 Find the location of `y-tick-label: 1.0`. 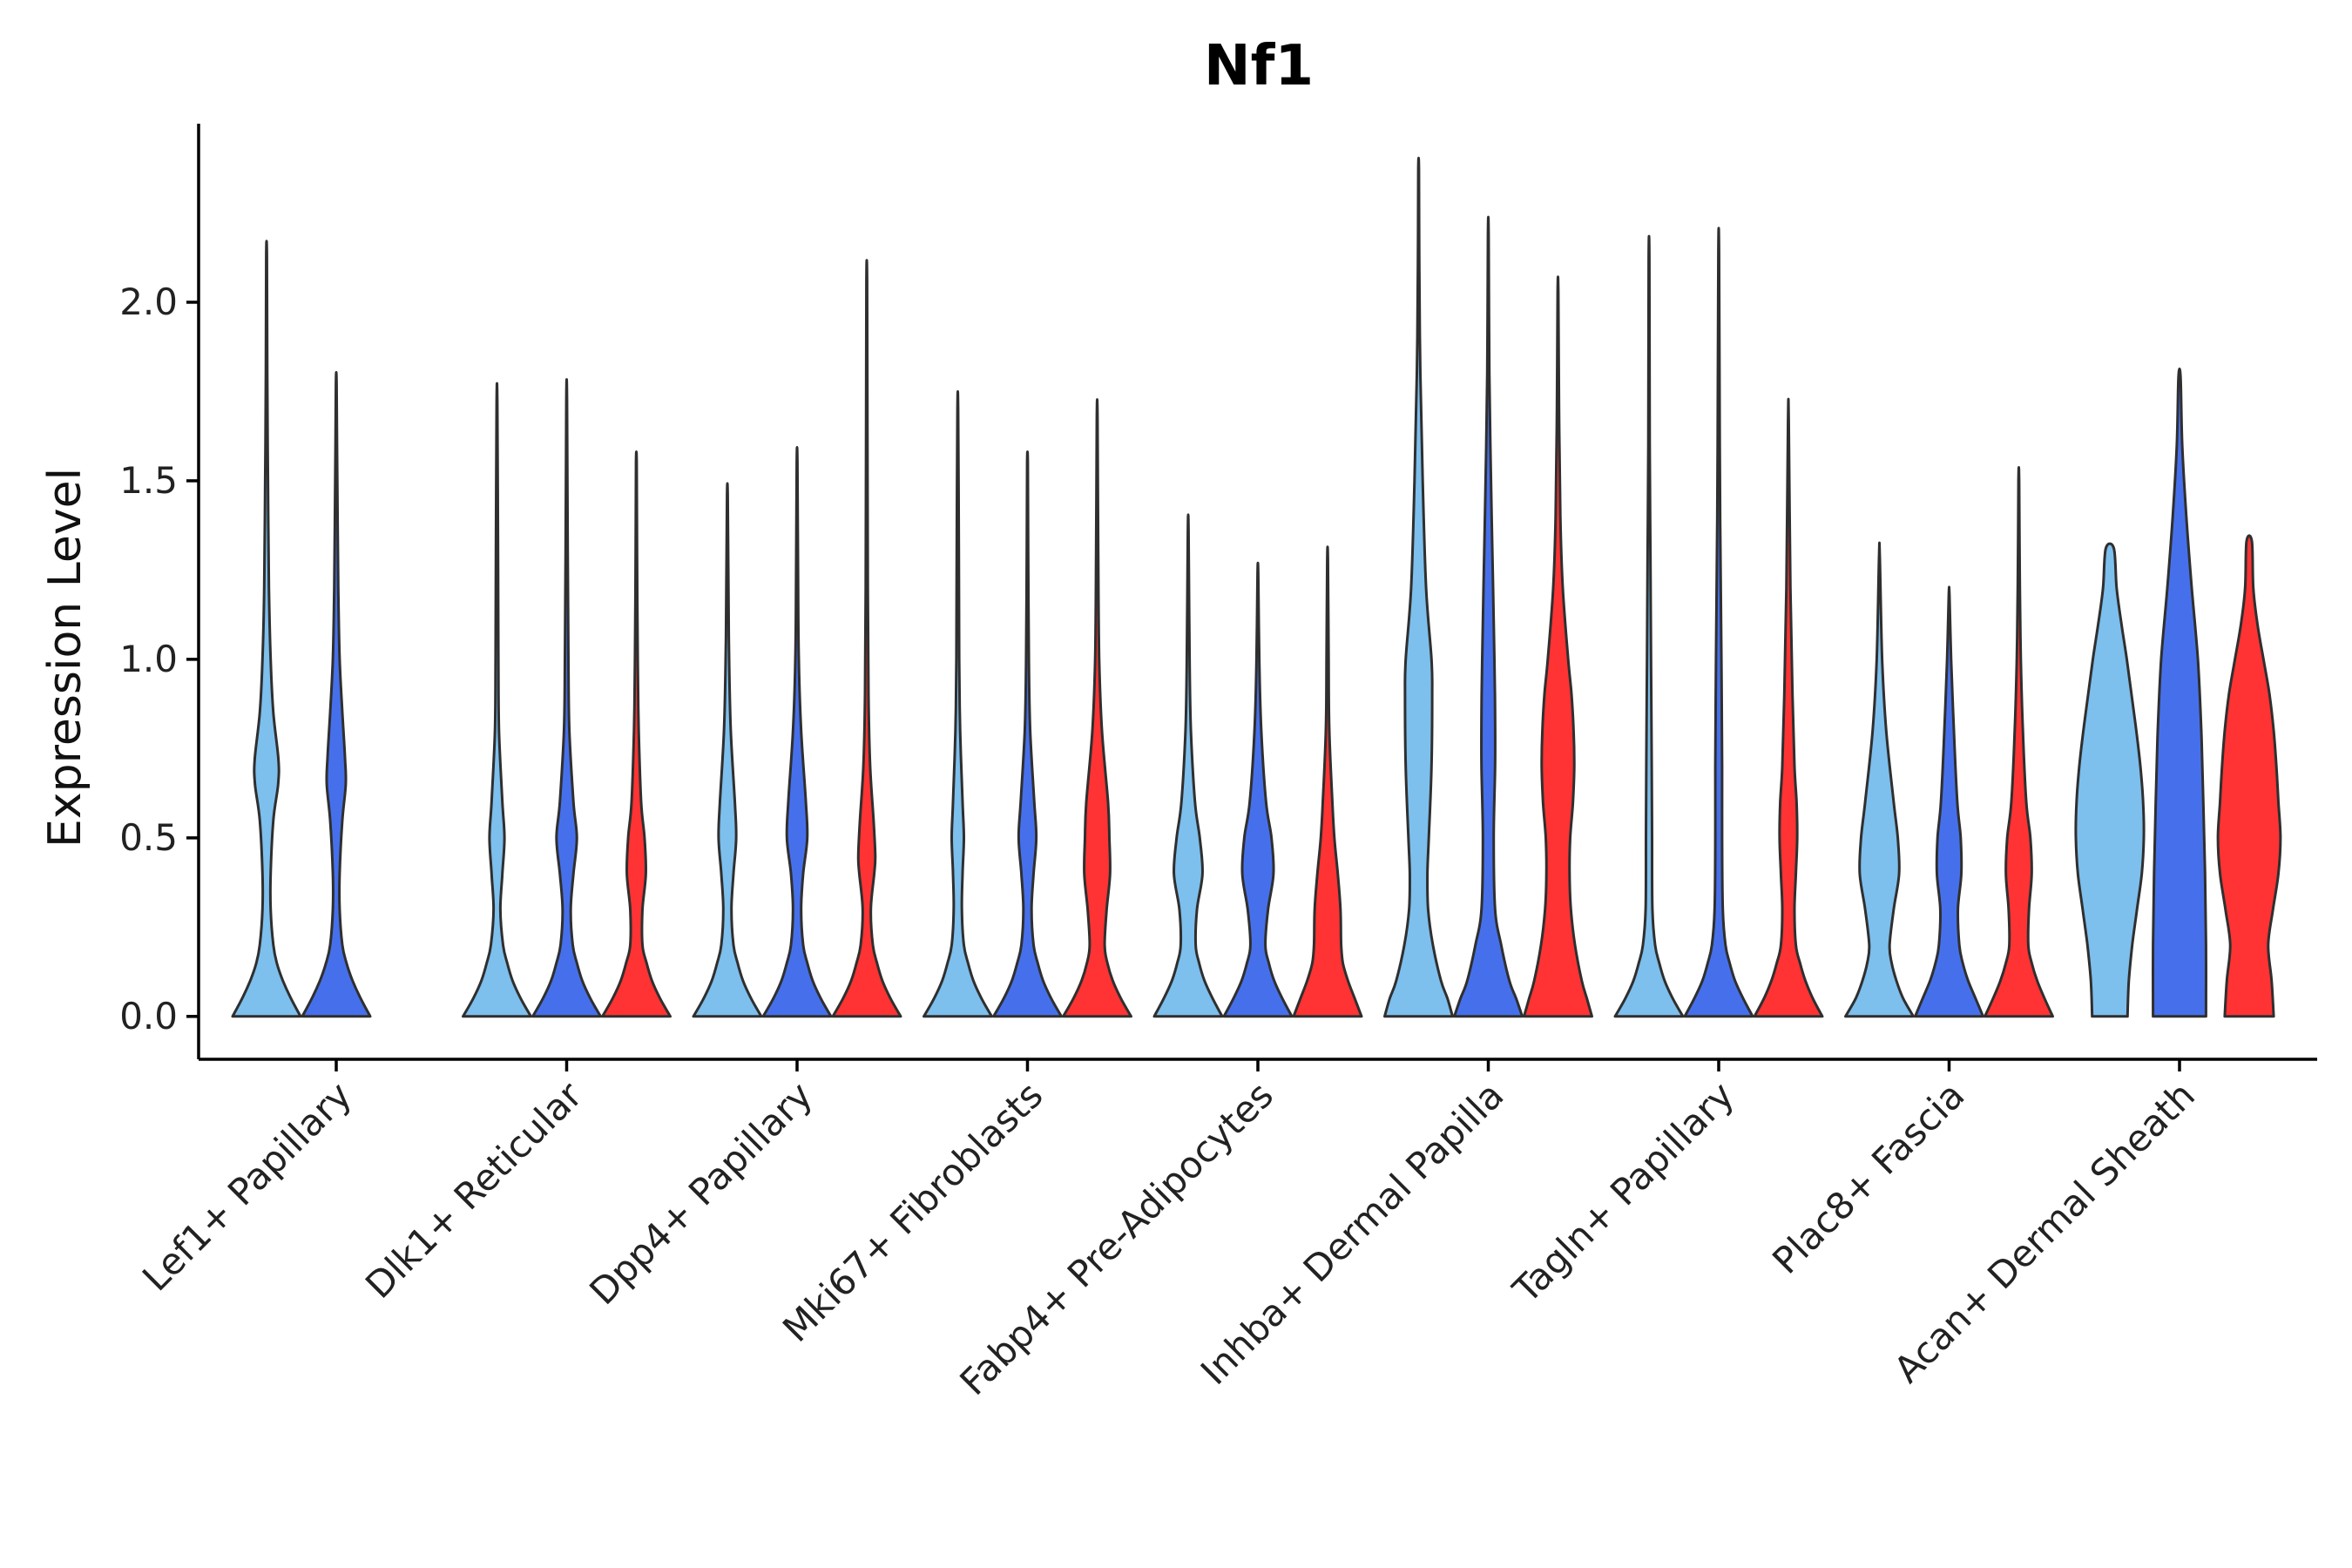

y-tick-label: 1.0 is located at coordinates (148, 659).